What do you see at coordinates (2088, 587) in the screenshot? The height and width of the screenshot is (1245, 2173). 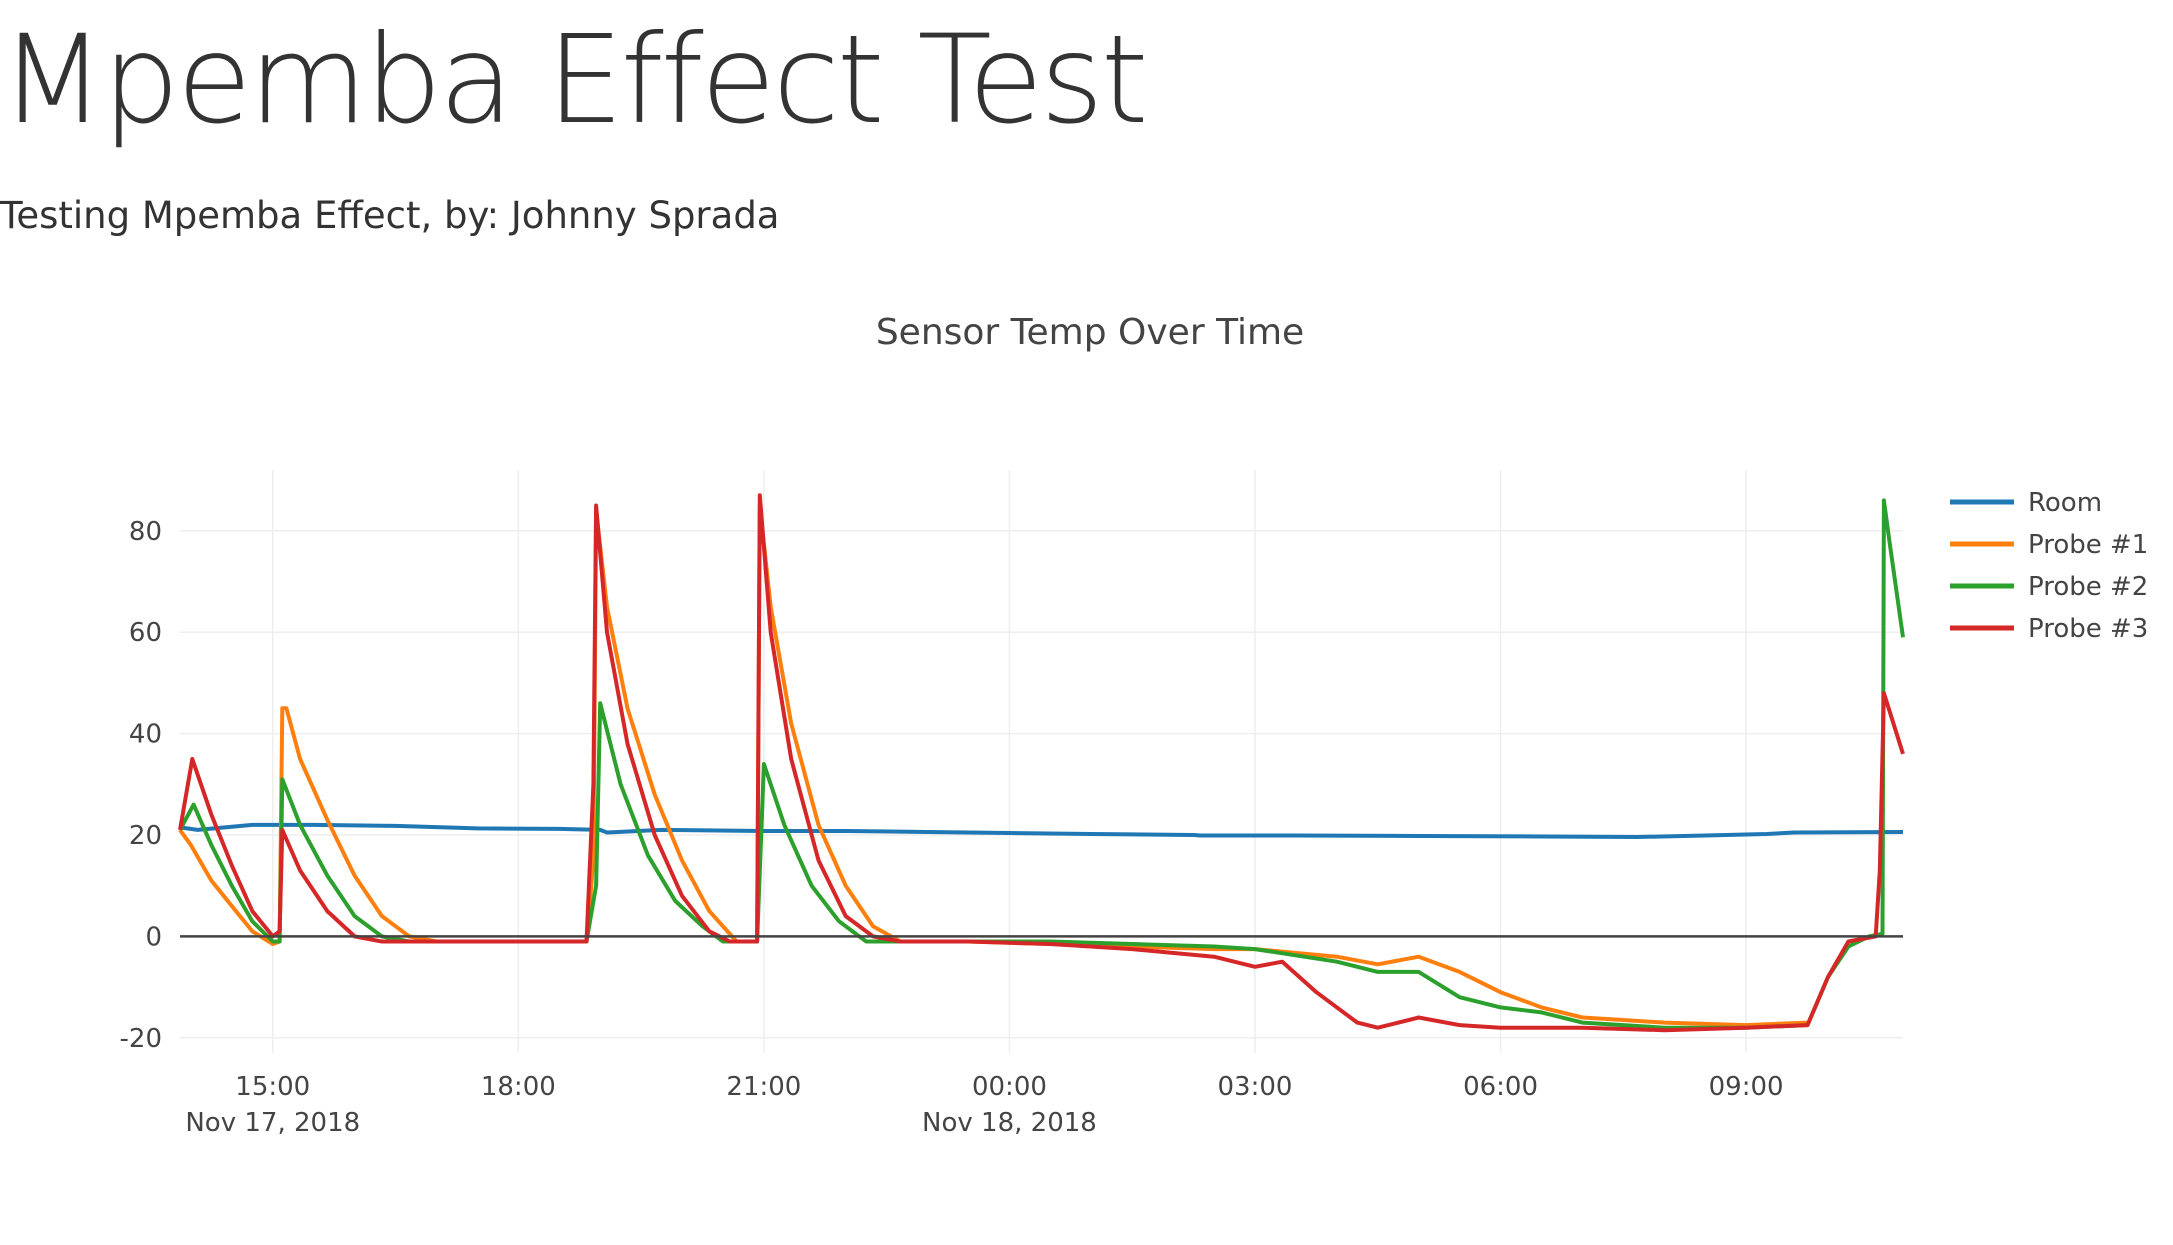 I see `legend-label: Probe #2` at bounding box center [2088, 587].